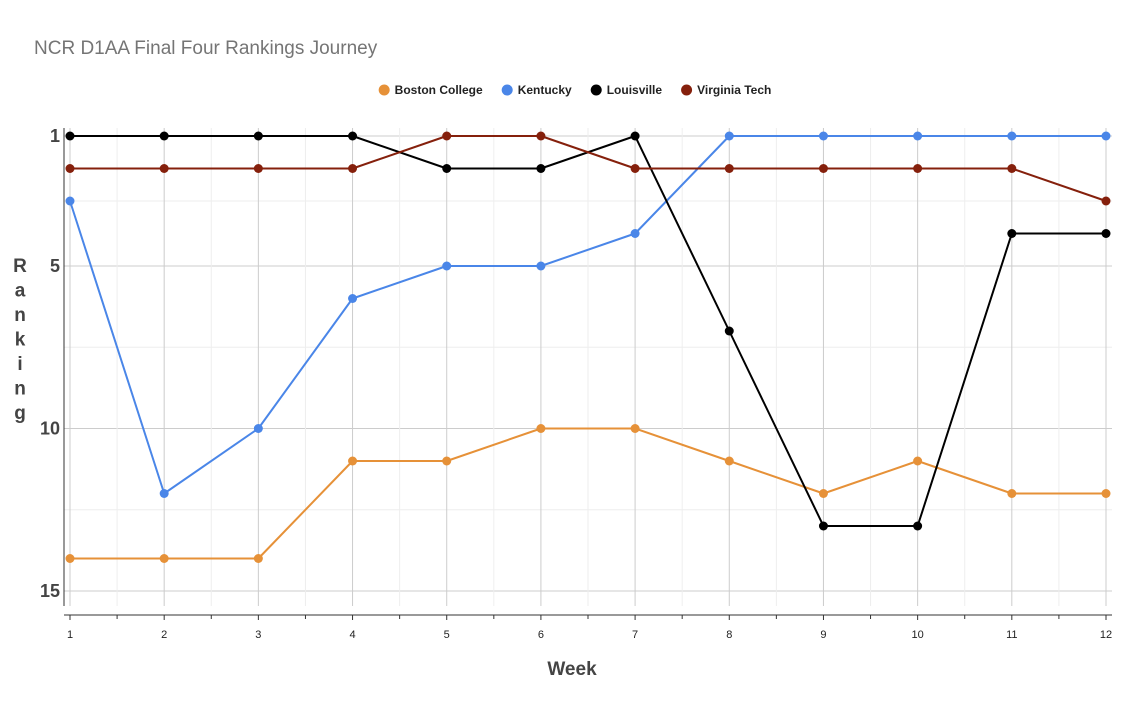  I want to click on x-tick-label: 7, so click(635, 635).